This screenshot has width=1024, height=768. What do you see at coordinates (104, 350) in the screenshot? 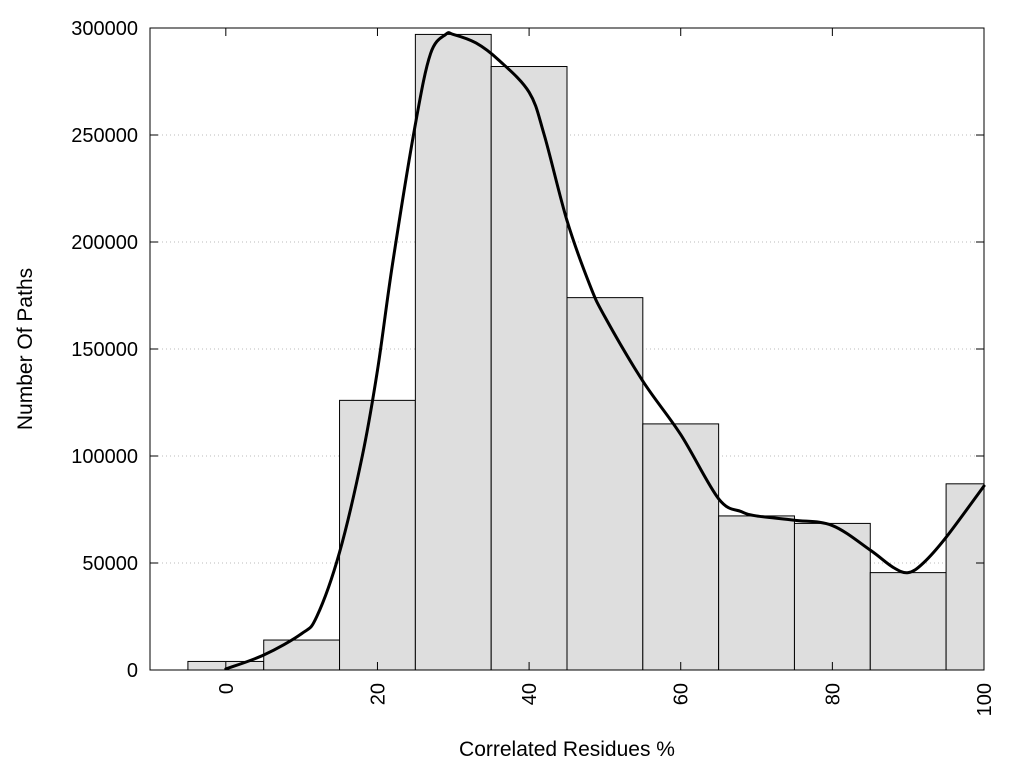
I see `y-tick-label-3: 150000` at bounding box center [104, 350].